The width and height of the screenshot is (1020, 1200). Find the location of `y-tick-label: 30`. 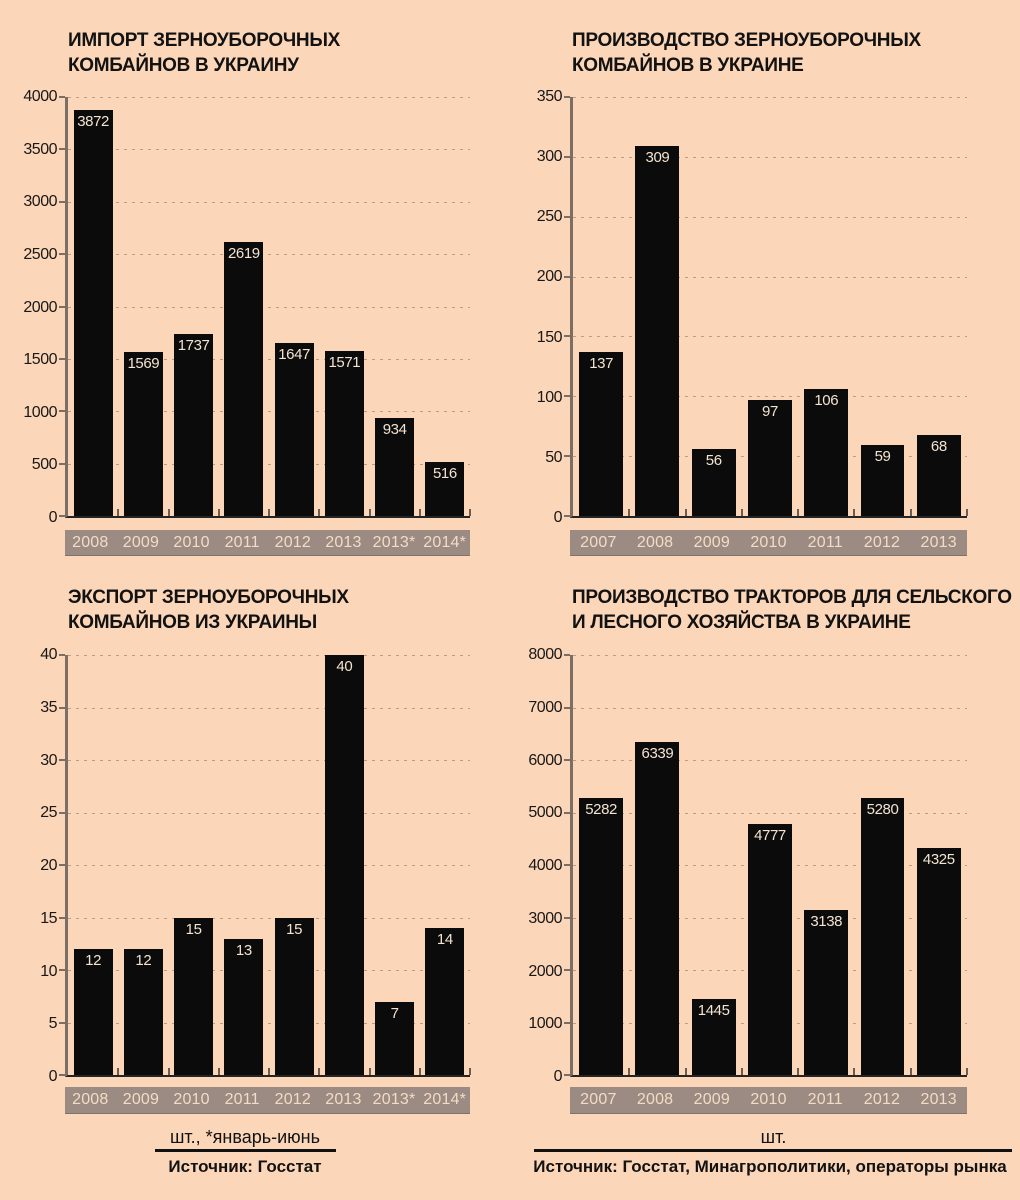

y-tick-label: 30 is located at coordinates (48, 760).